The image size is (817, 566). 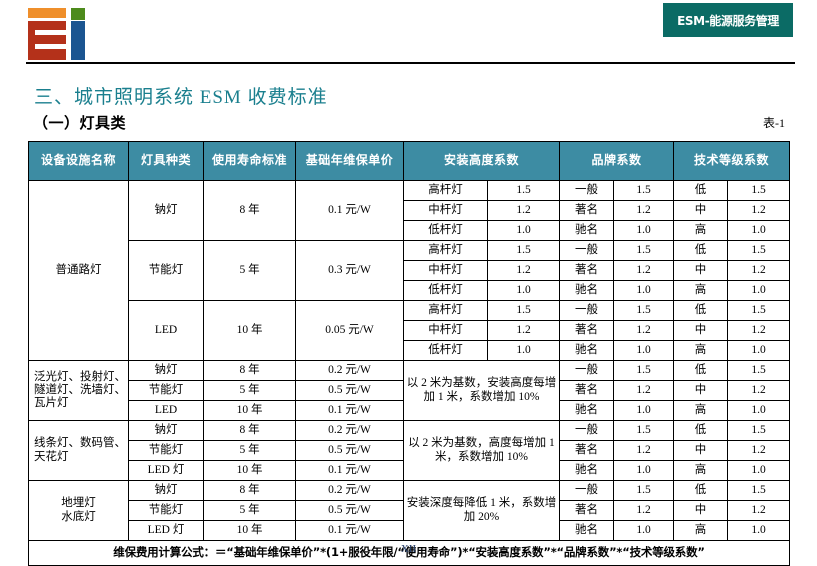 I want to click on group-name-cell: 普通路灯, so click(x=78, y=270).